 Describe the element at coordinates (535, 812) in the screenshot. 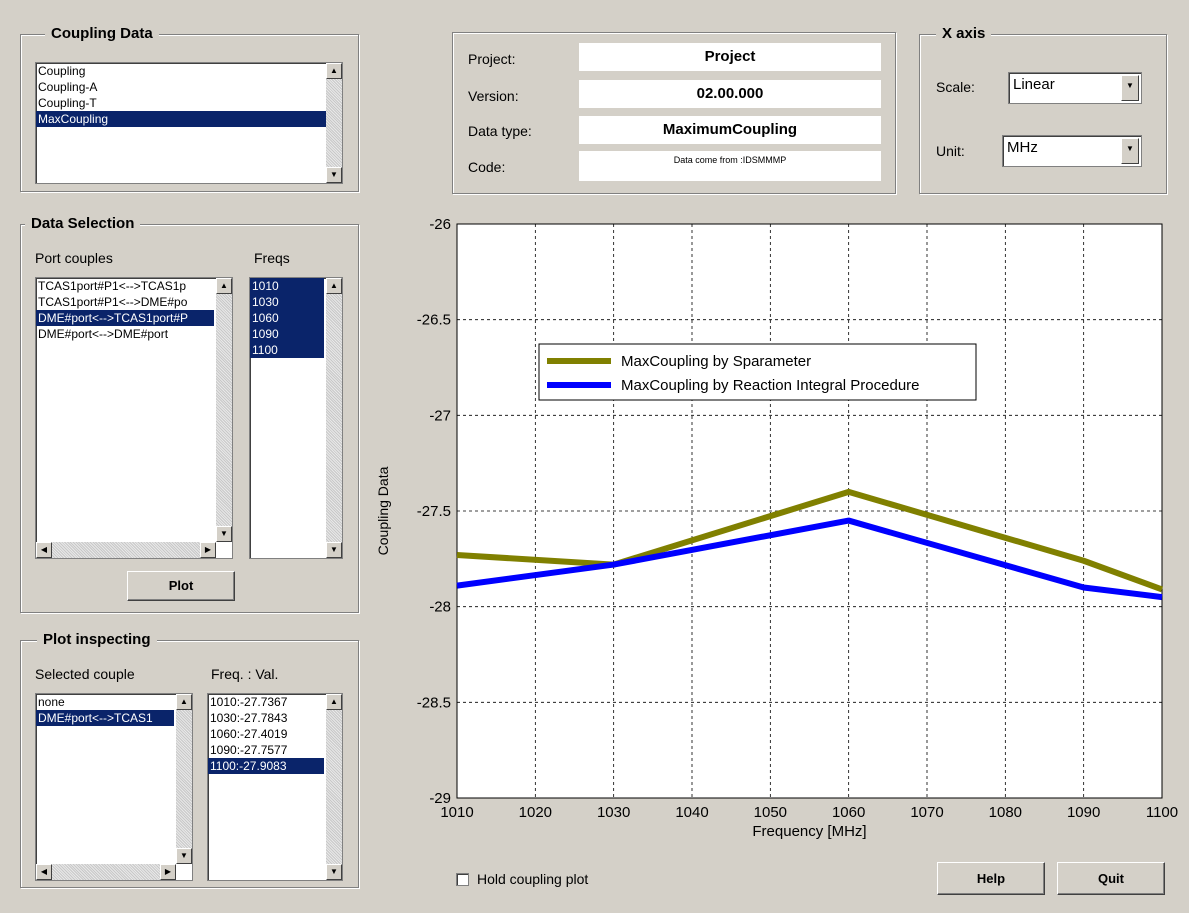

I see `x-tick-label: 1020` at that location.